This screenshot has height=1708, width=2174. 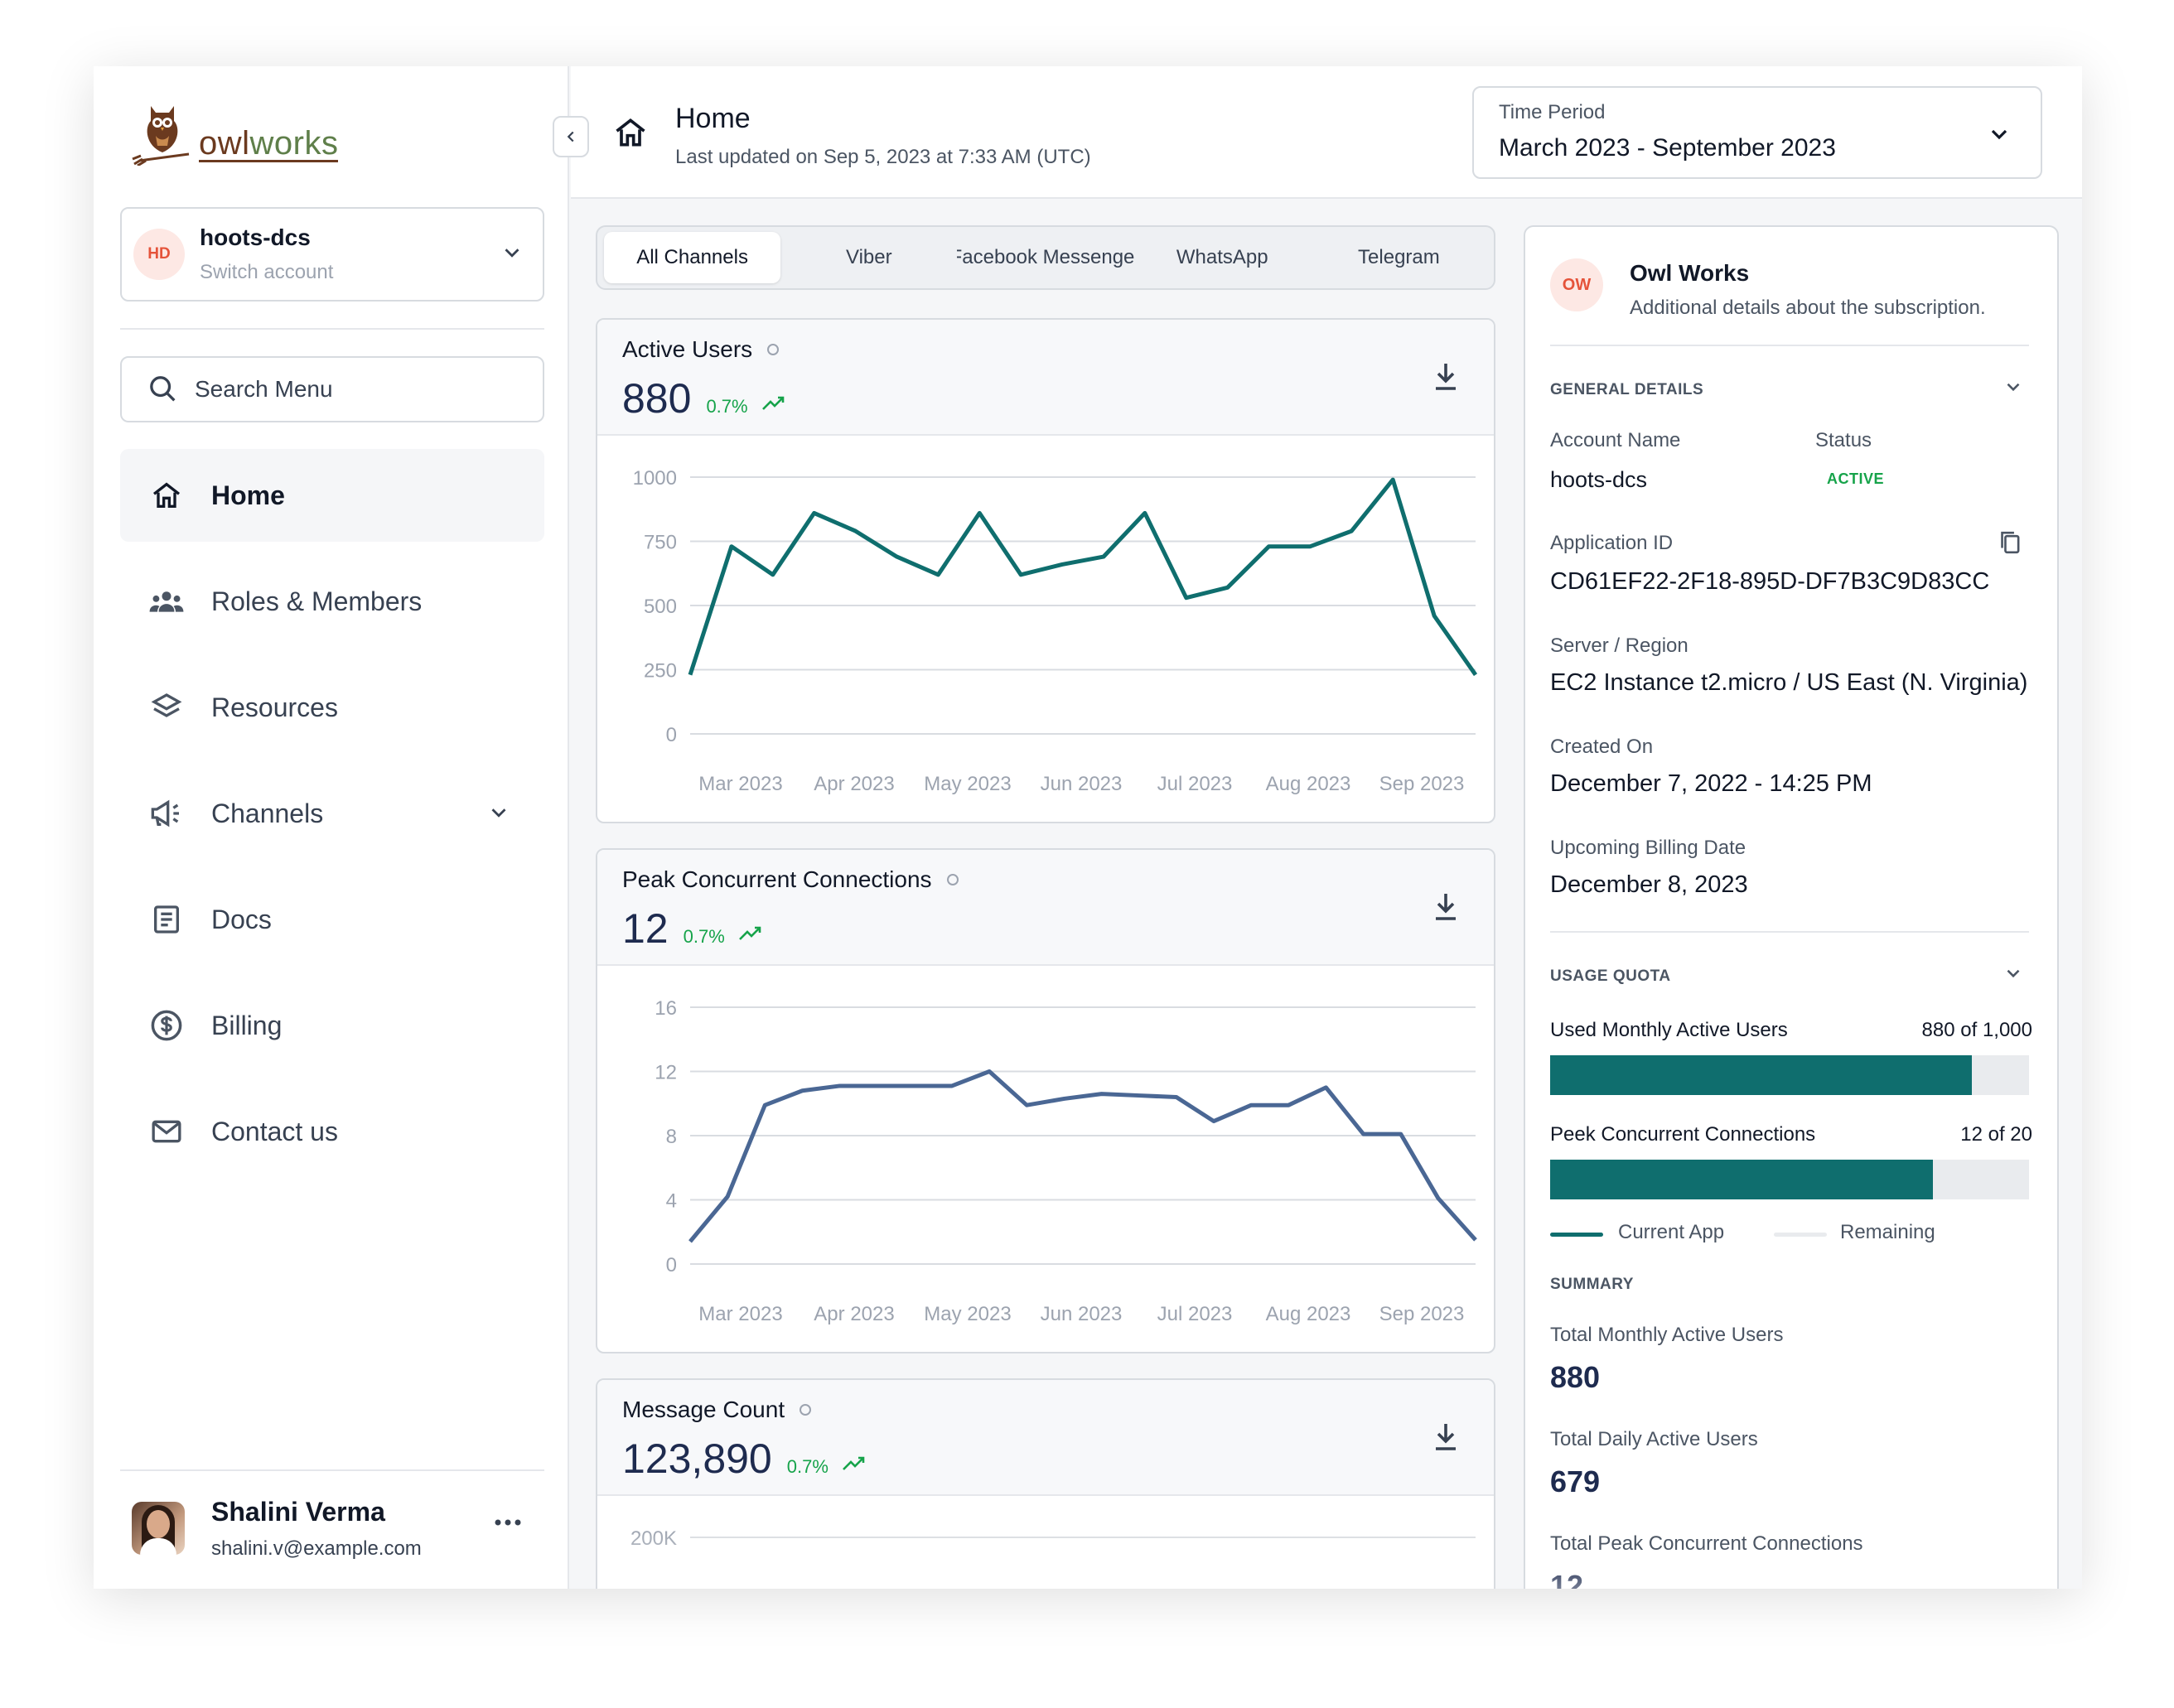 What do you see at coordinates (332, 389) in the screenshot?
I see `search-menu-input: Search Menu` at bounding box center [332, 389].